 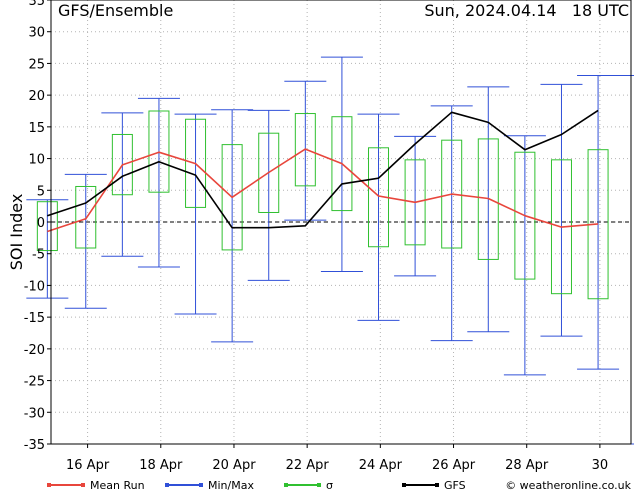 I want to click on x-tick-label: 18 Apr, so click(x=161, y=465).